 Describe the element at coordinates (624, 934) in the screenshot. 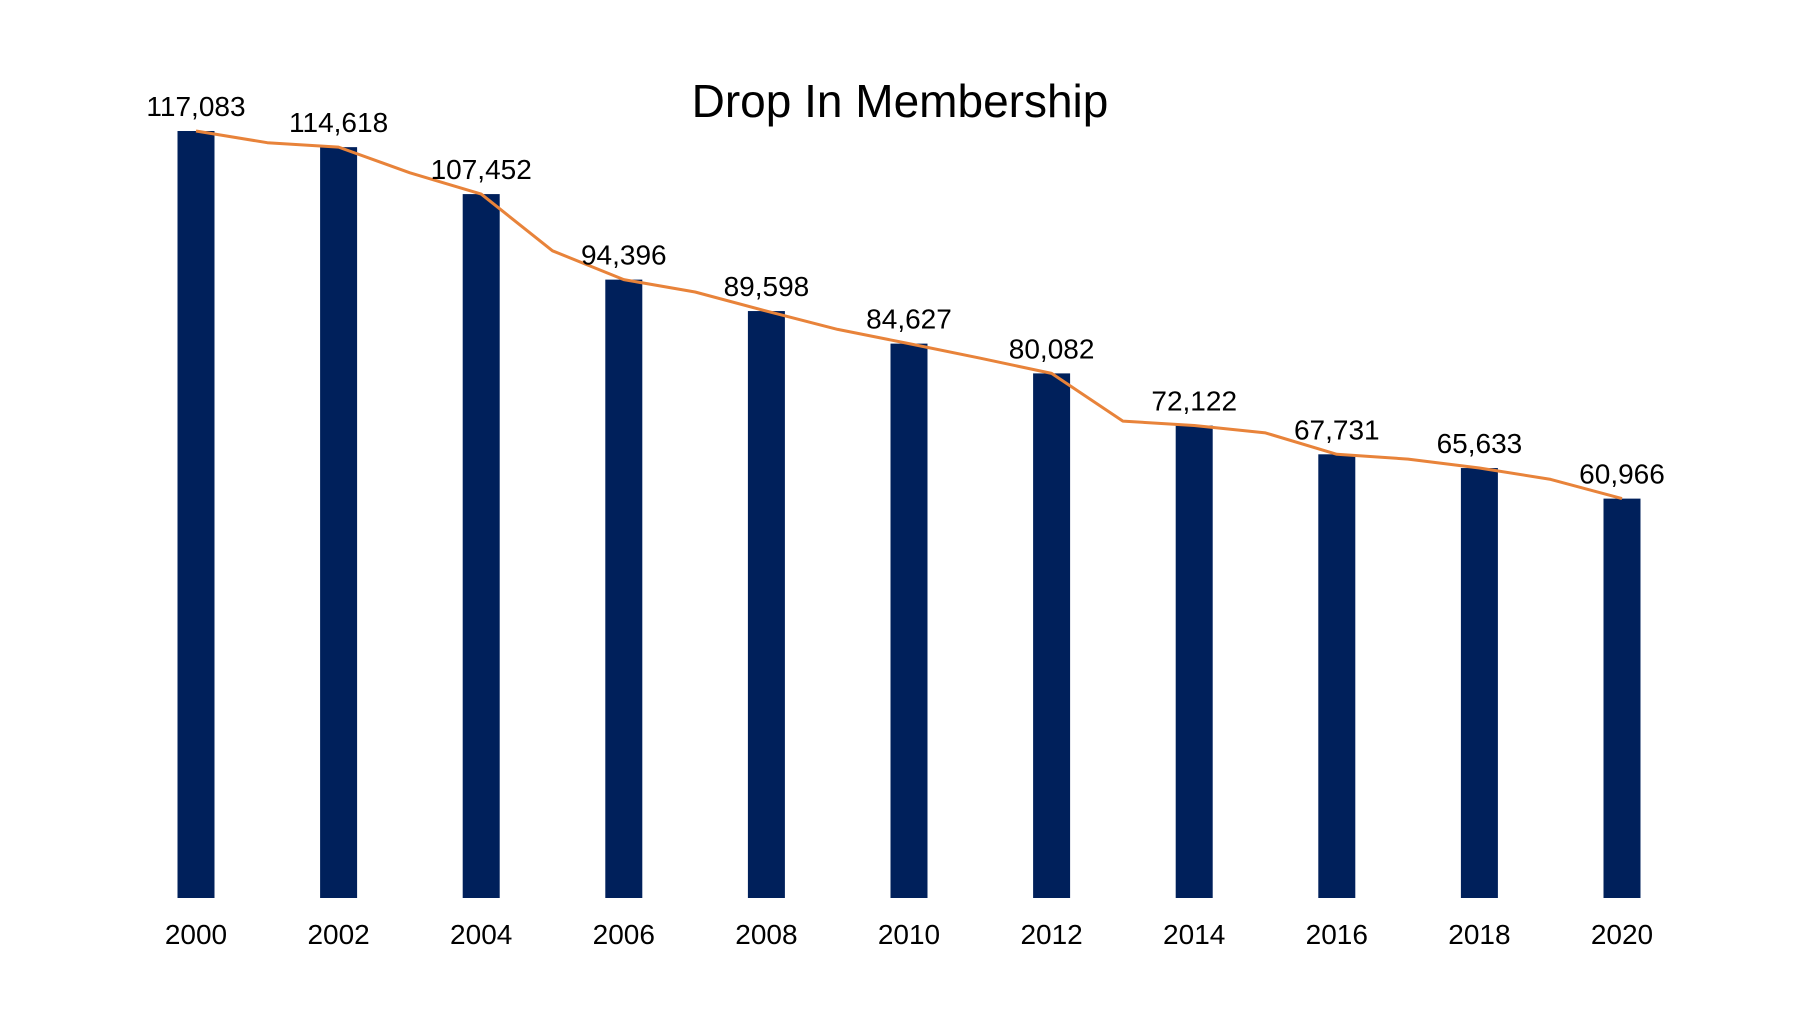

I see `x-tick-label-2006: 2006` at that location.